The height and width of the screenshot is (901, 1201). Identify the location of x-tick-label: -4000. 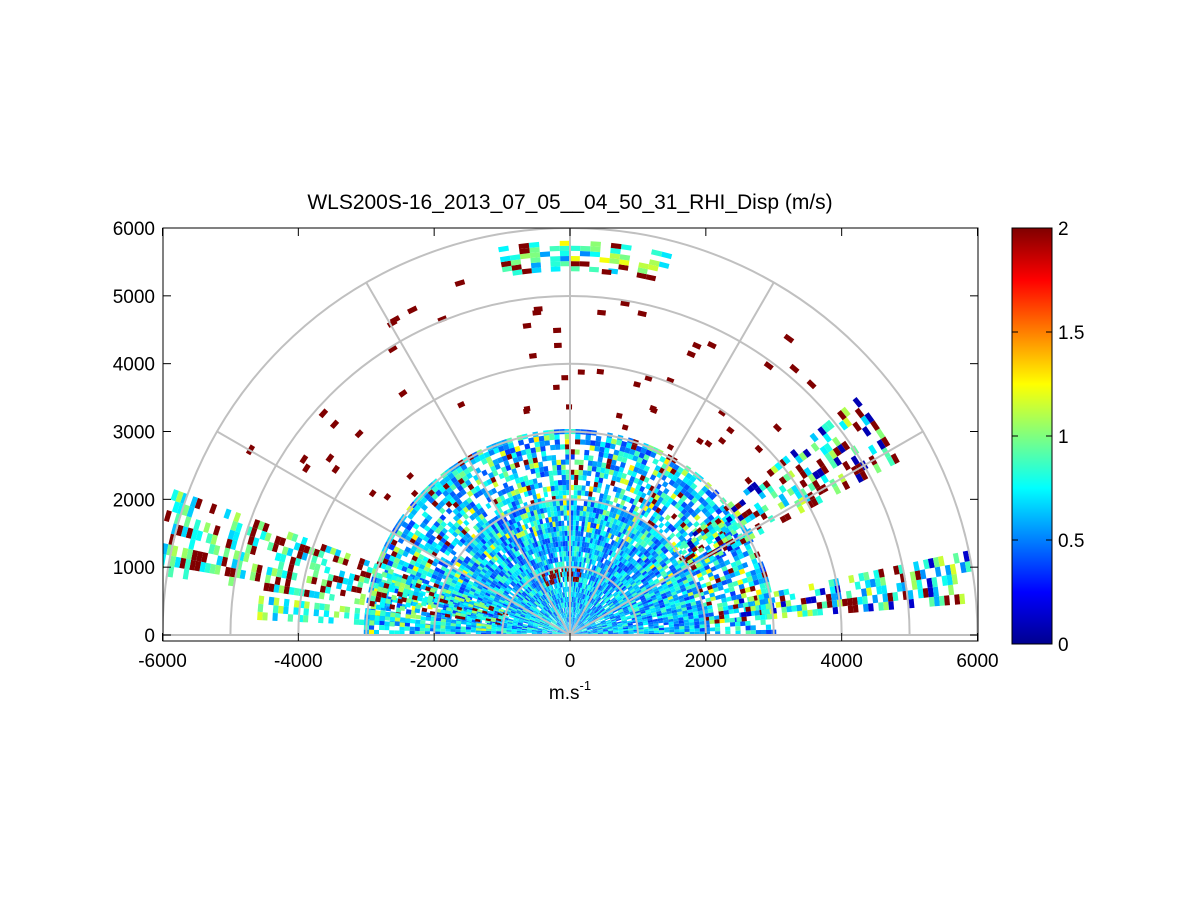
(298, 661).